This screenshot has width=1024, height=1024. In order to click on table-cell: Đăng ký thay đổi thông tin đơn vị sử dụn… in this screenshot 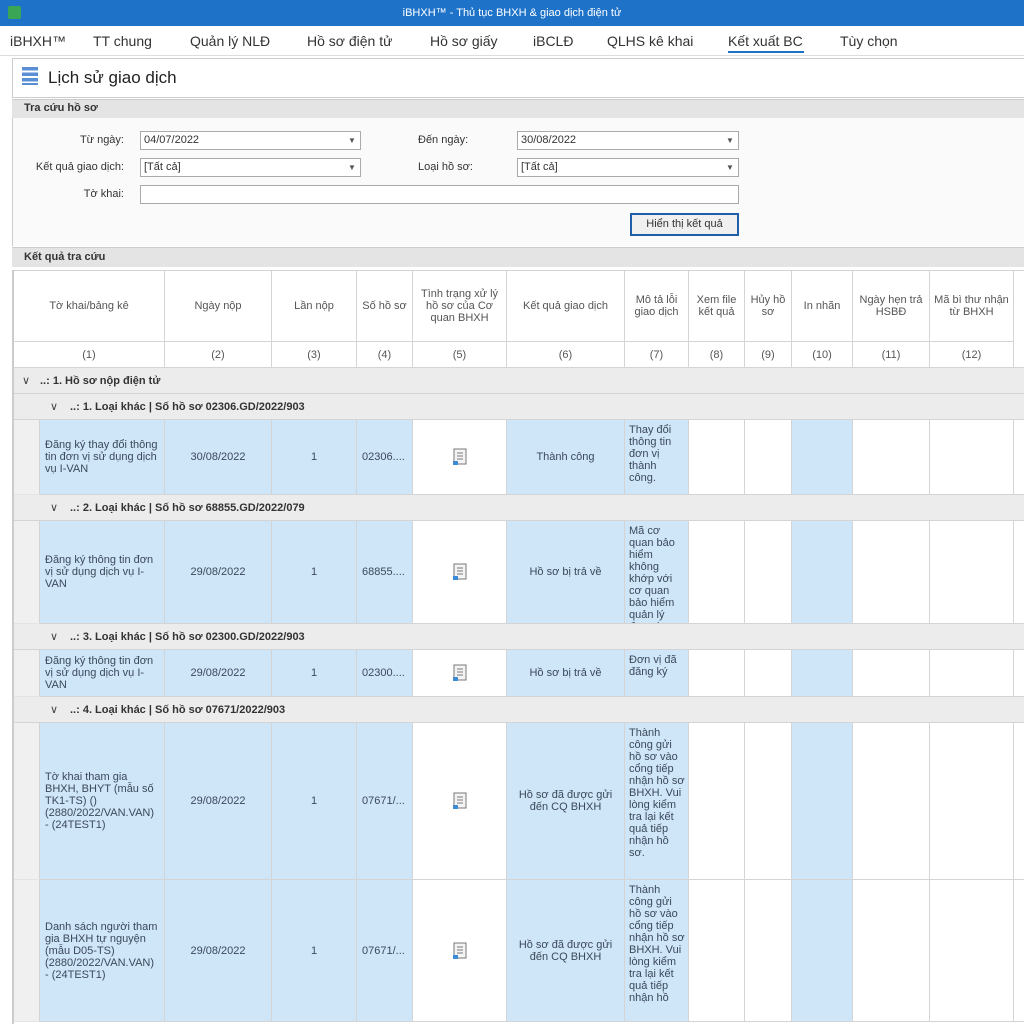, I will do `click(102, 457)`.